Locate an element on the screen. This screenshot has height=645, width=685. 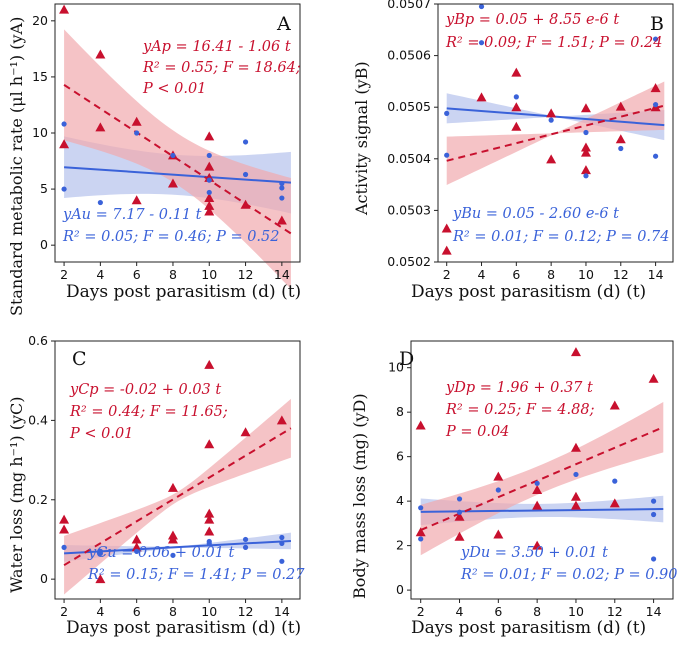
chart-d-eq-blue-1: yDu = 3.50 + 0.01 t is located at coordinates (534, 553).